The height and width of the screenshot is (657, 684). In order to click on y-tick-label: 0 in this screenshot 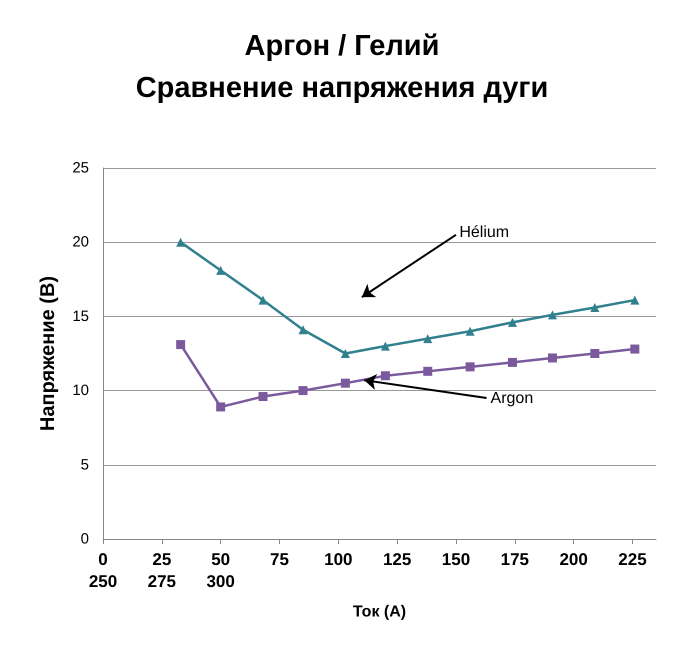, I will do `click(84, 539)`.